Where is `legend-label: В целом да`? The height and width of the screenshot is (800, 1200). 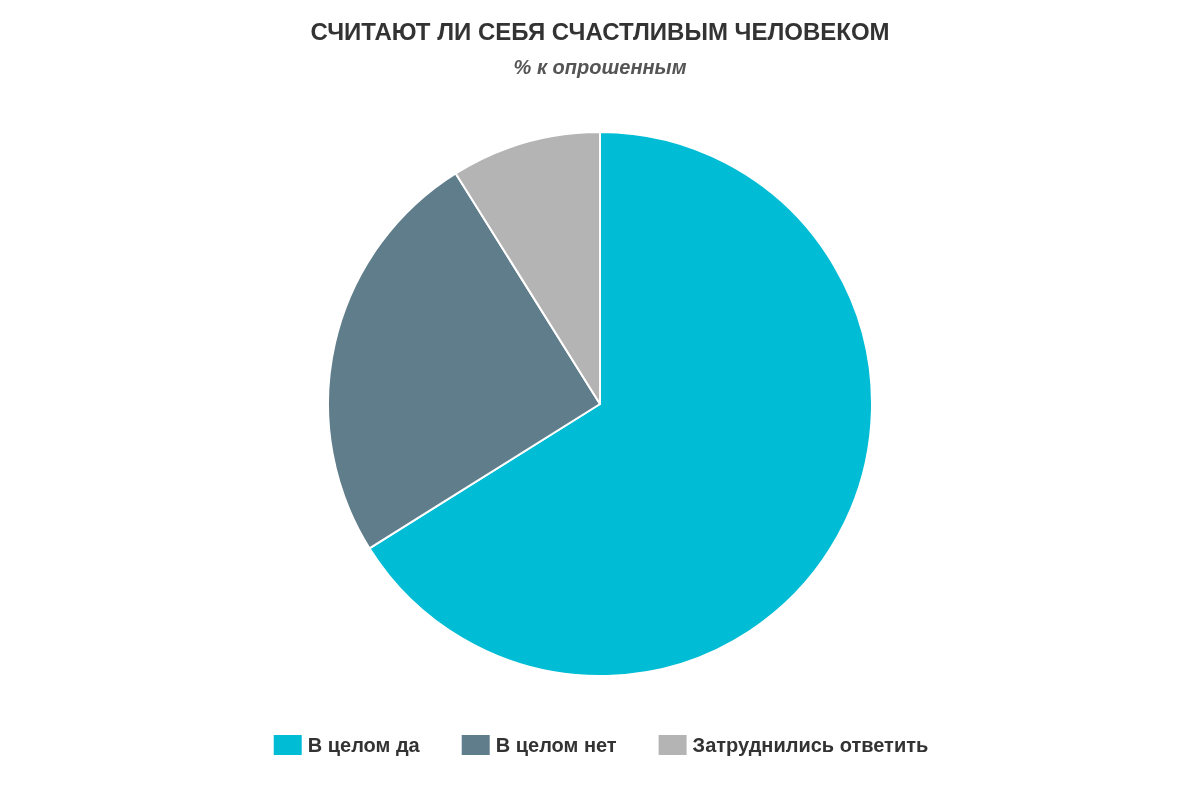
legend-label: В целом да is located at coordinates (364, 745).